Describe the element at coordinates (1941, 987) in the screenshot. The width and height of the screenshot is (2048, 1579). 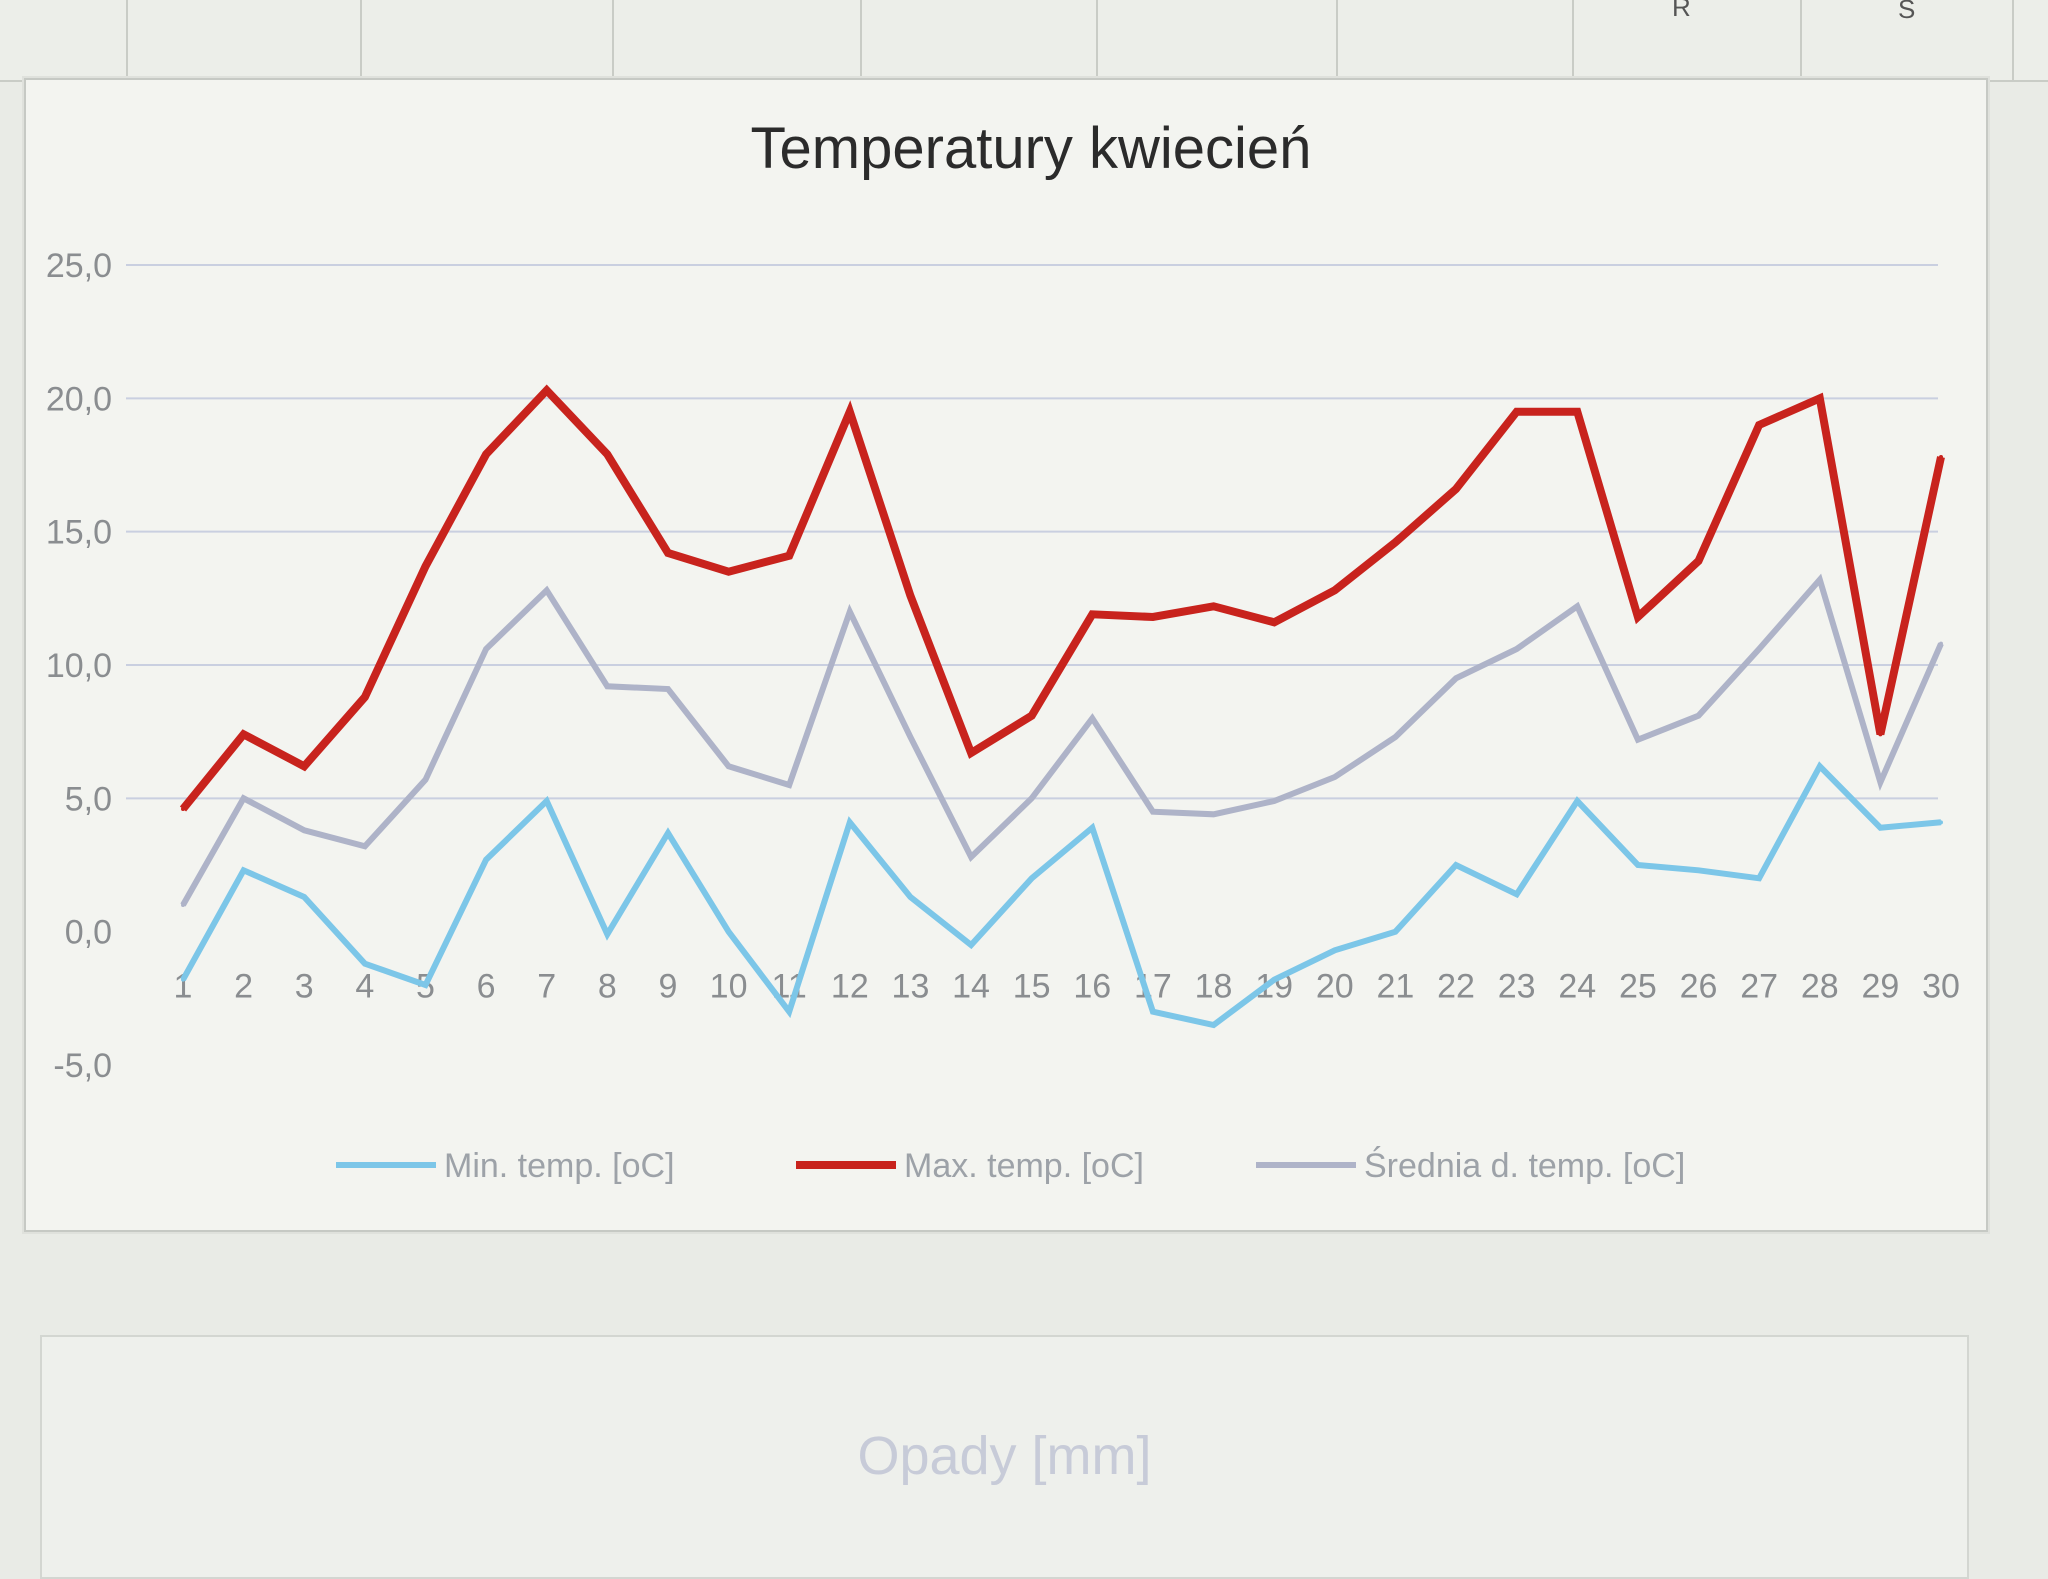
I see `x-tick-label: 30` at that location.